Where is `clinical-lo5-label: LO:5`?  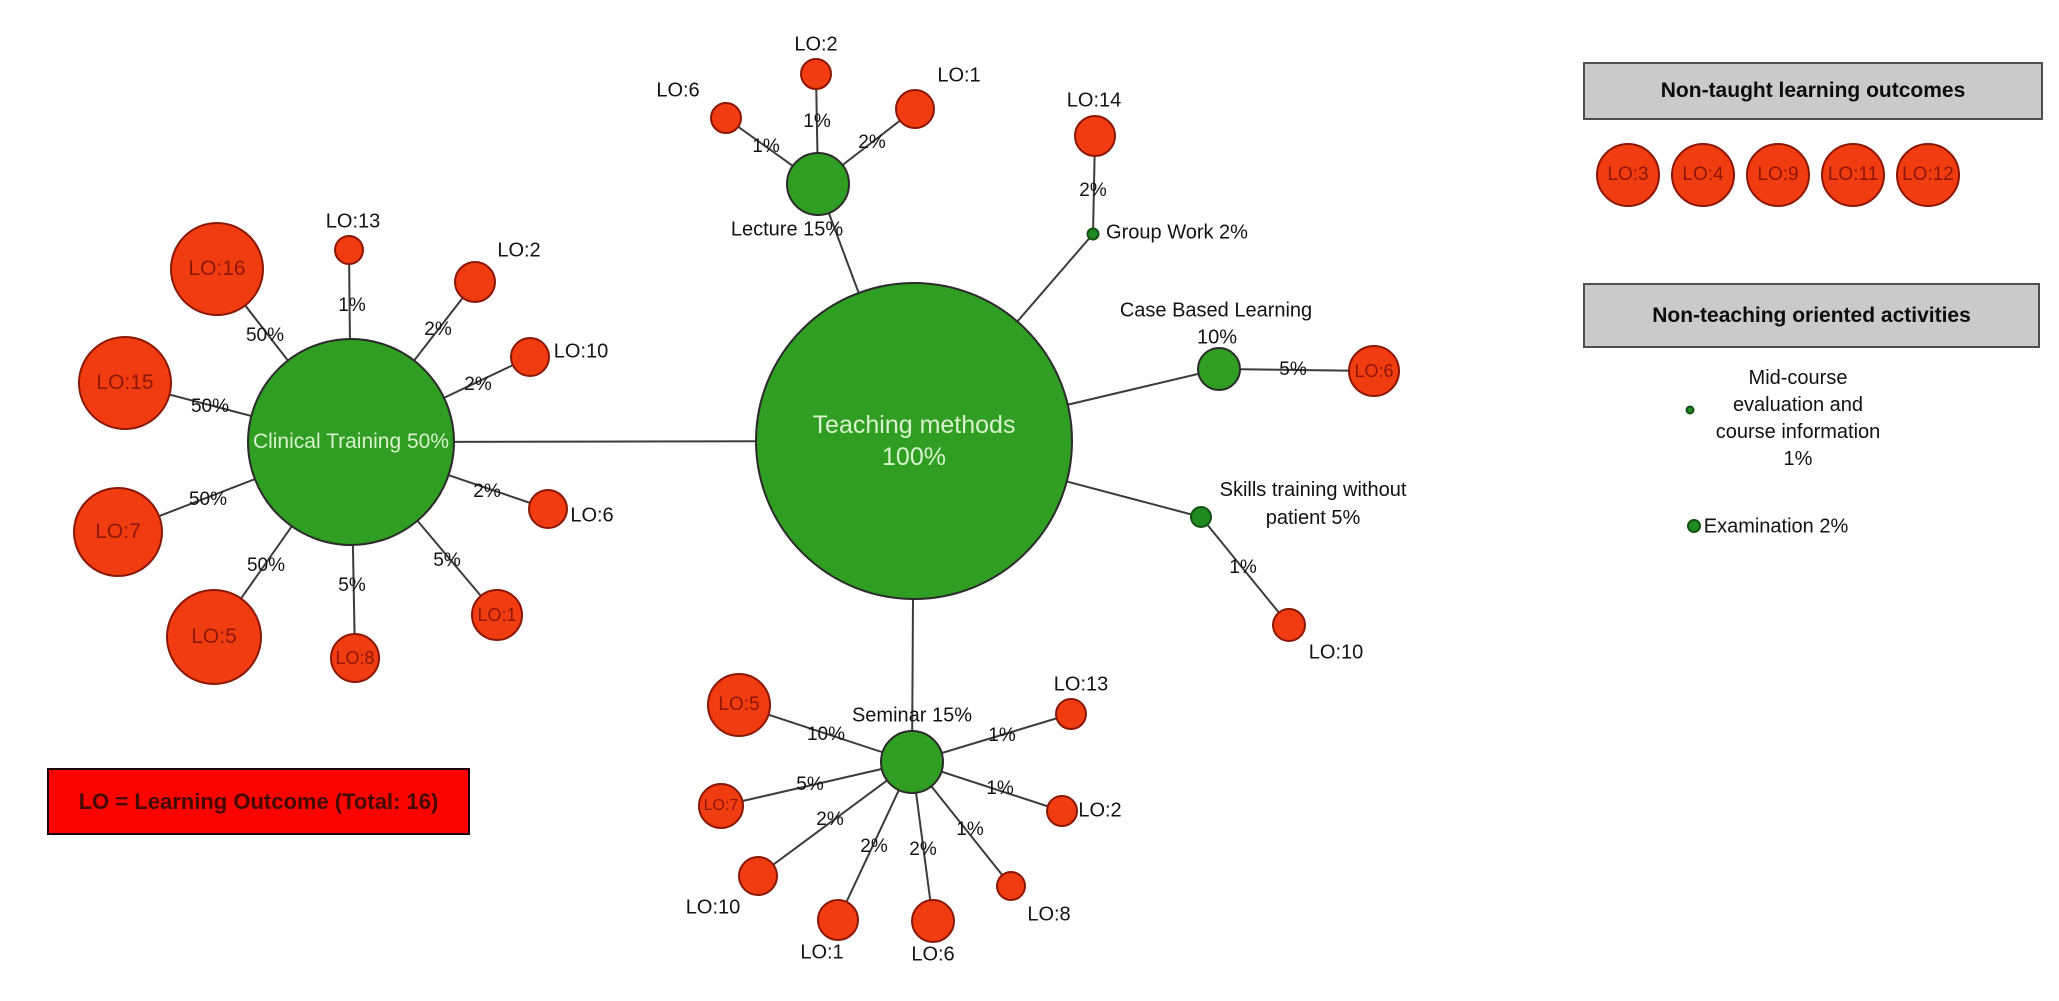
clinical-lo5-label: LO:5 is located at coordinates (214, 636).